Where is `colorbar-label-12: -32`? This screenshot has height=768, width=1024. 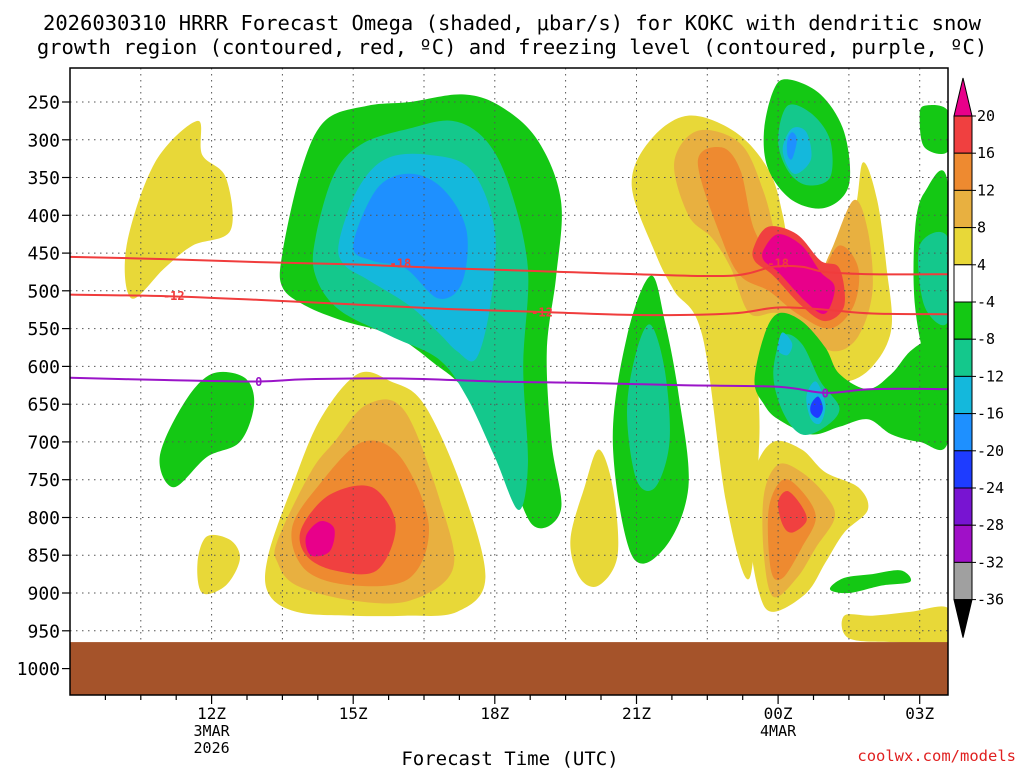
colorbar-label-12: -32 is located at coordinates (990, 562).